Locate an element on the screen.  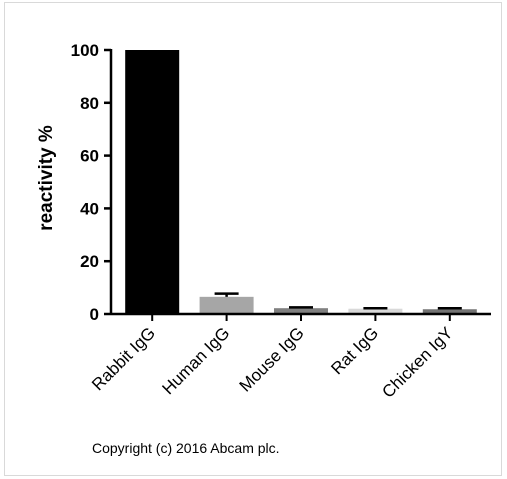
bar-rabbit-igg is located at coordinates (152, 182).